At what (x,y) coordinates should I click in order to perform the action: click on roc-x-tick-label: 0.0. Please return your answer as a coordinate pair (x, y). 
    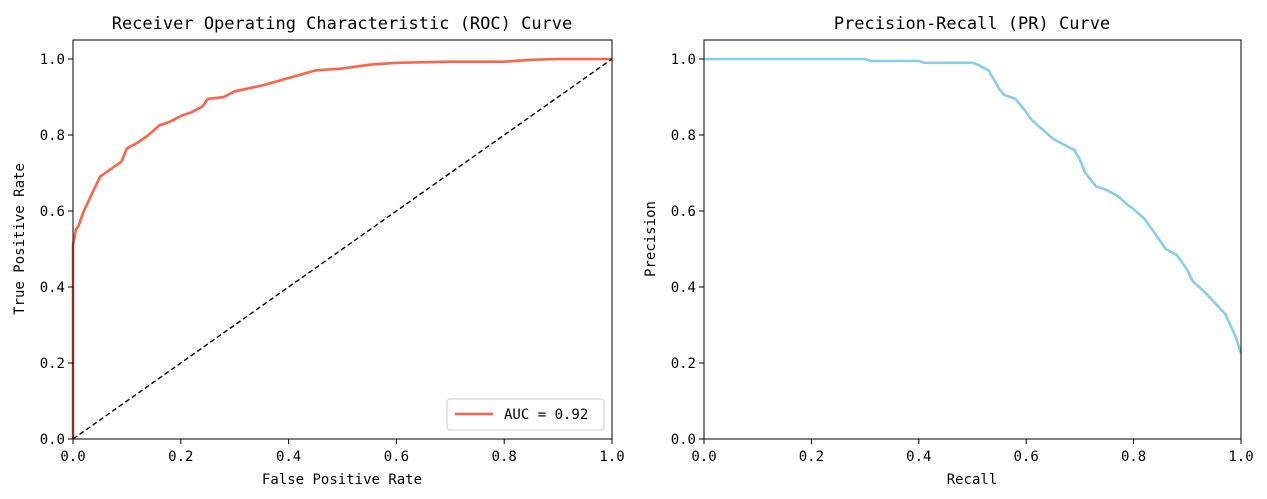
    Looking at the image, I should click on (72, 457).